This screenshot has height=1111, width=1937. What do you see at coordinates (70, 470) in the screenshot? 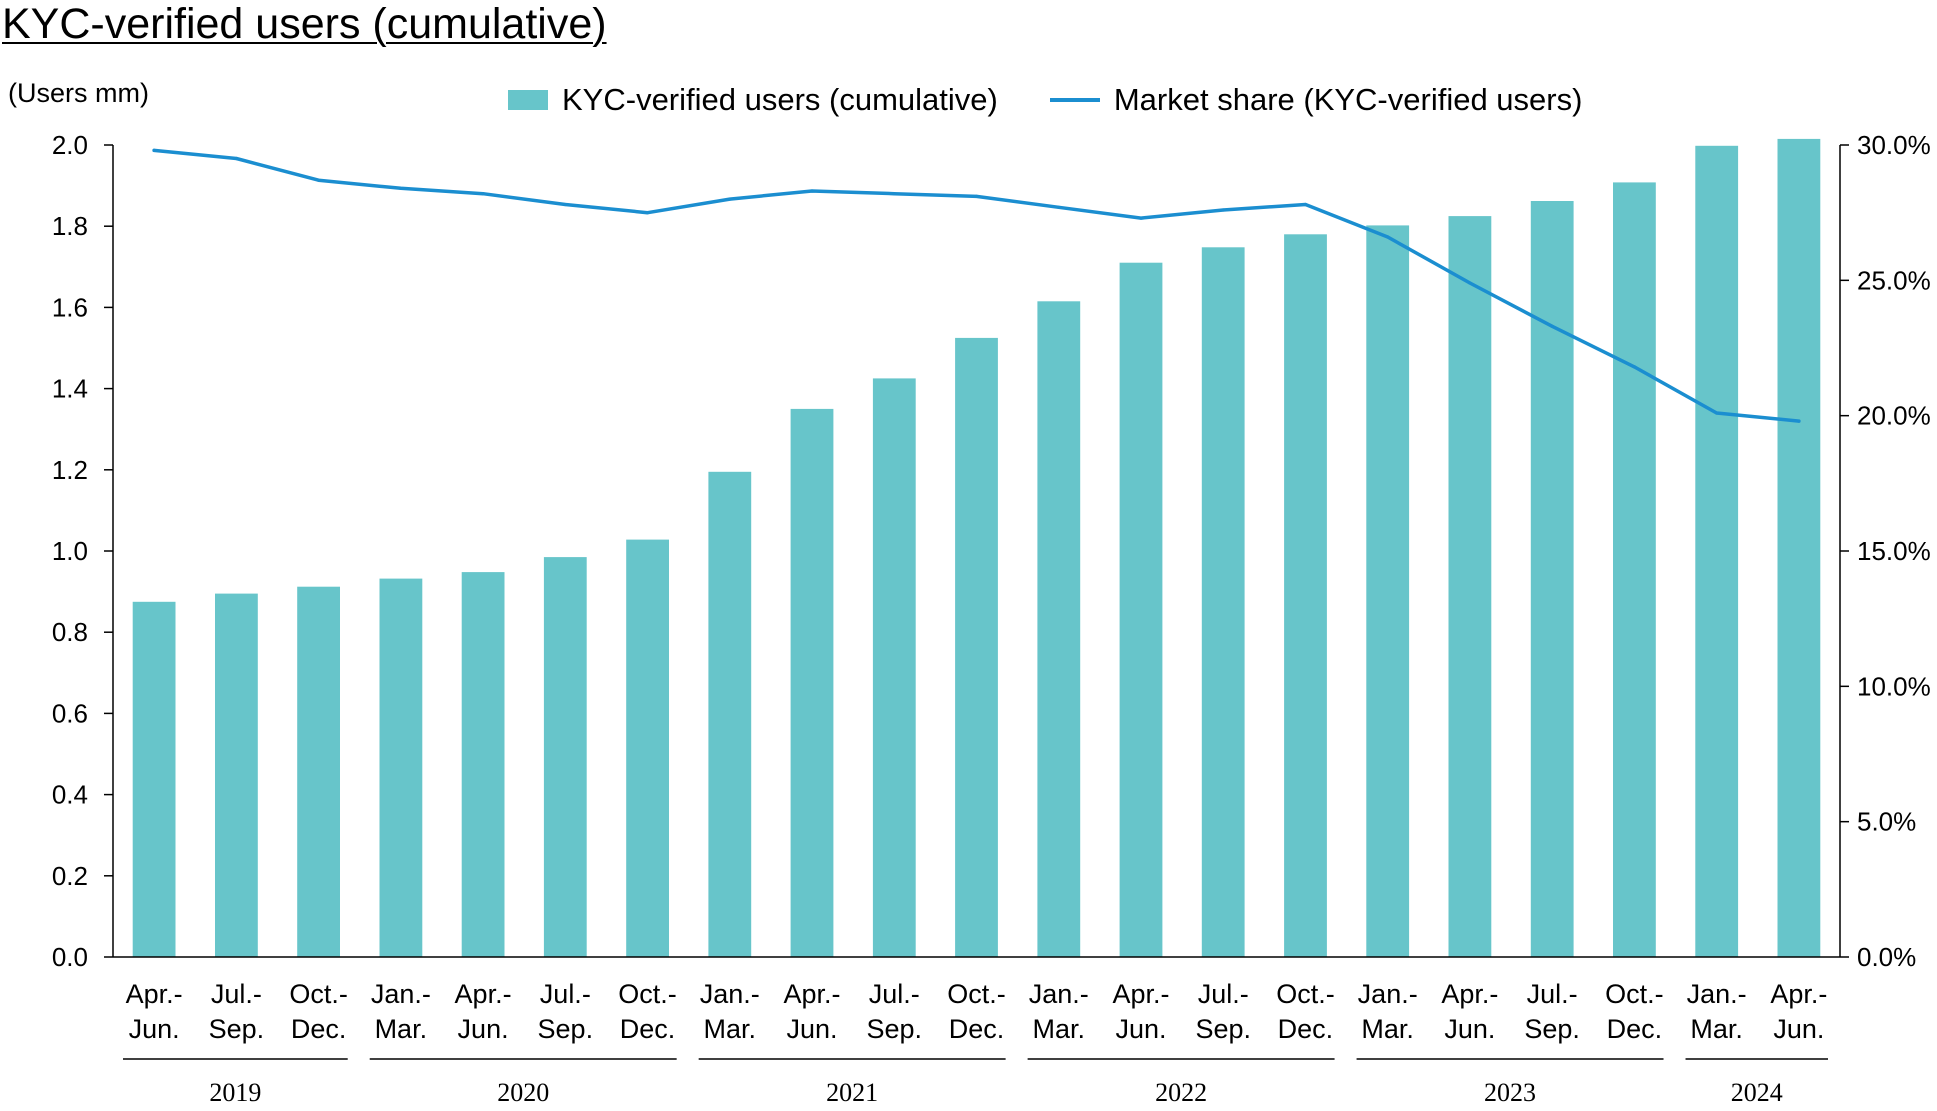
I see `y-tick-label: 1.2` at bounding box center [70, 470].